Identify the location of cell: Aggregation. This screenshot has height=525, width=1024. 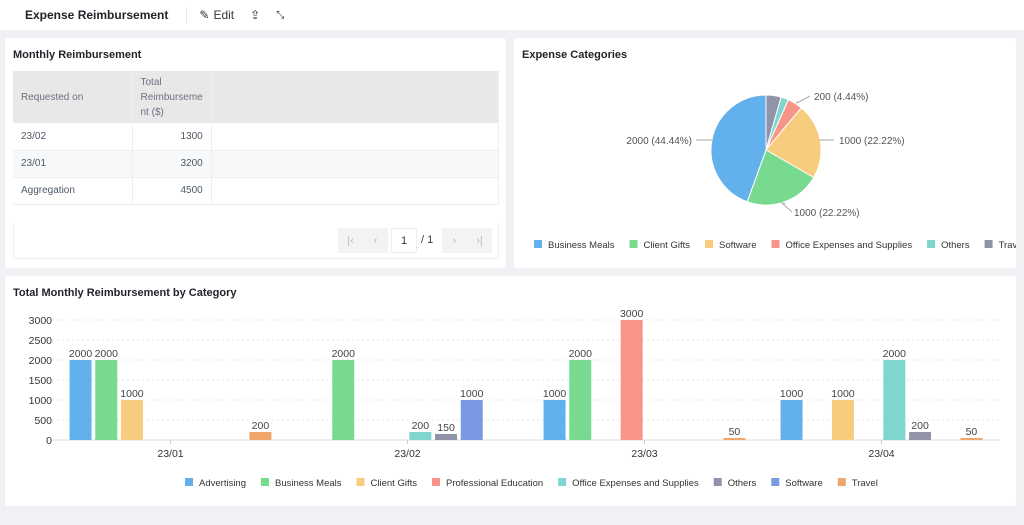
(73, 191).